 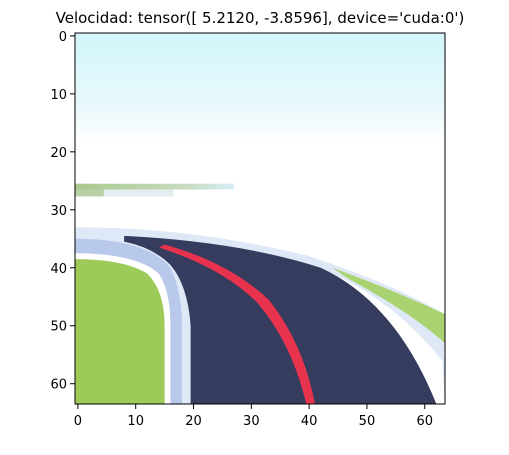 I want to click on x-tick-label: 0, so click(x=78, y=421).